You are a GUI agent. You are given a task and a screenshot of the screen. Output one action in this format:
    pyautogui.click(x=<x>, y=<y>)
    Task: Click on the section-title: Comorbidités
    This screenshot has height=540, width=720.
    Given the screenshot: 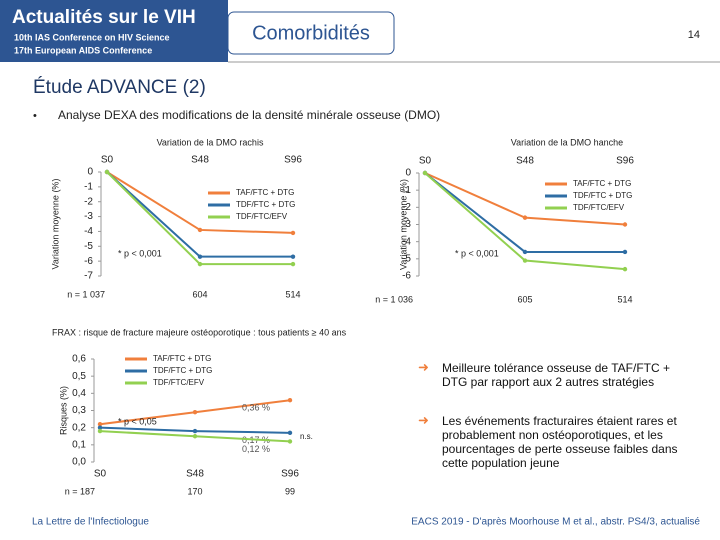 What is the action you would take?
    pyautogui.click(x=311, y=33)
    